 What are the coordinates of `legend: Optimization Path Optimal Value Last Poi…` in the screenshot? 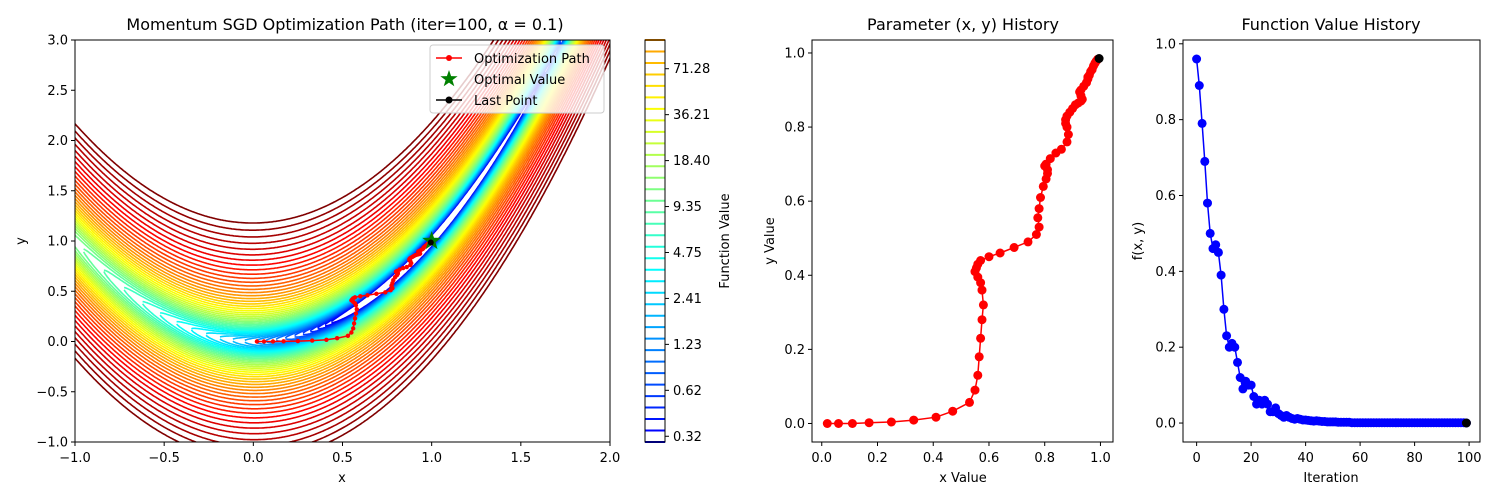 It's located at (517, 79).